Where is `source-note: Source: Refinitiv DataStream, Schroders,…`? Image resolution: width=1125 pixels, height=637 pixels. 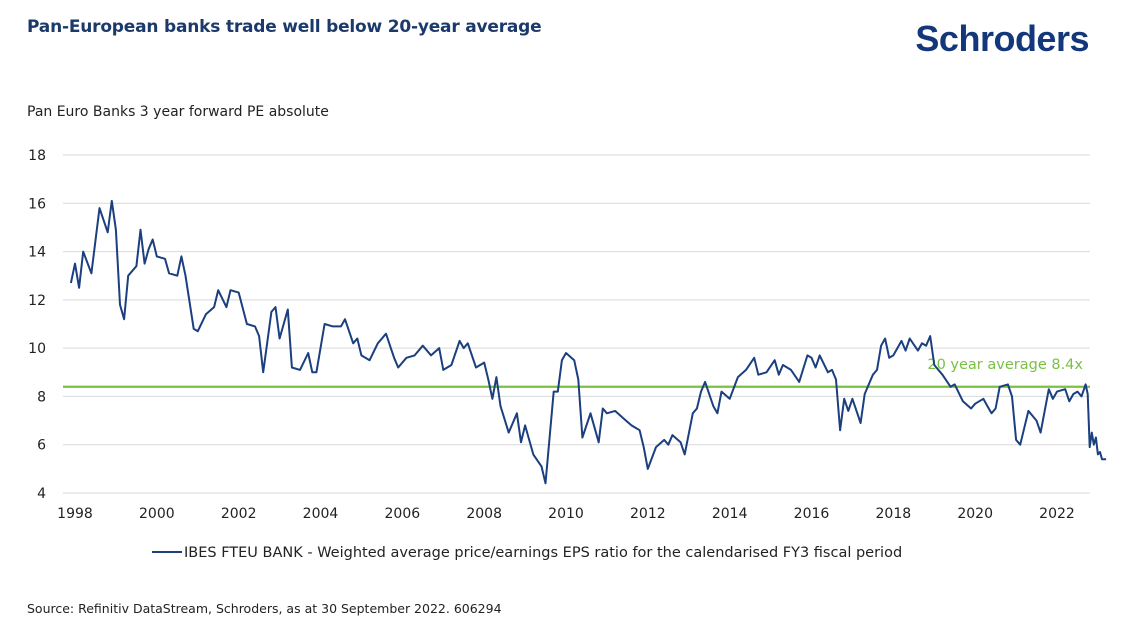 source-note: Source: Refinitiv DataStream, Schroders,… is located at coordinates (264, 608).